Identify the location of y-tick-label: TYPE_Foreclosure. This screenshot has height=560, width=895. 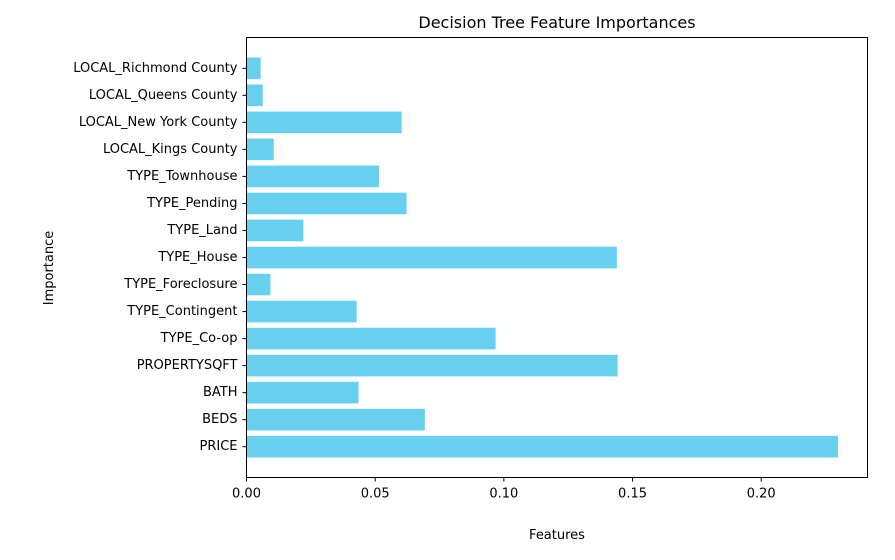
(180, 284).